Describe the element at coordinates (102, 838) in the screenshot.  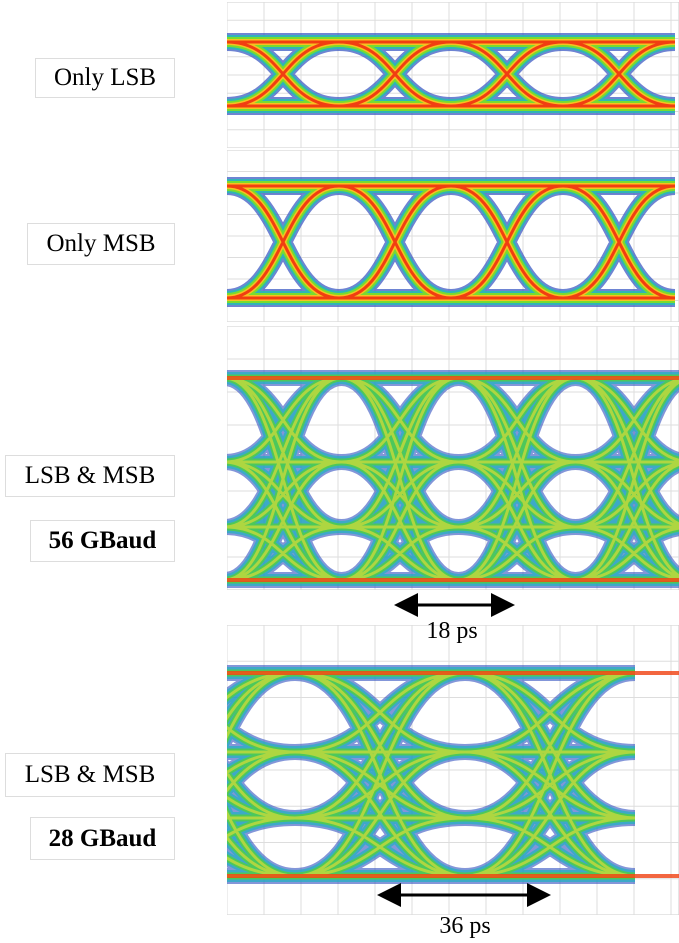
I see `panel-label: 28 GBaud` at that location.